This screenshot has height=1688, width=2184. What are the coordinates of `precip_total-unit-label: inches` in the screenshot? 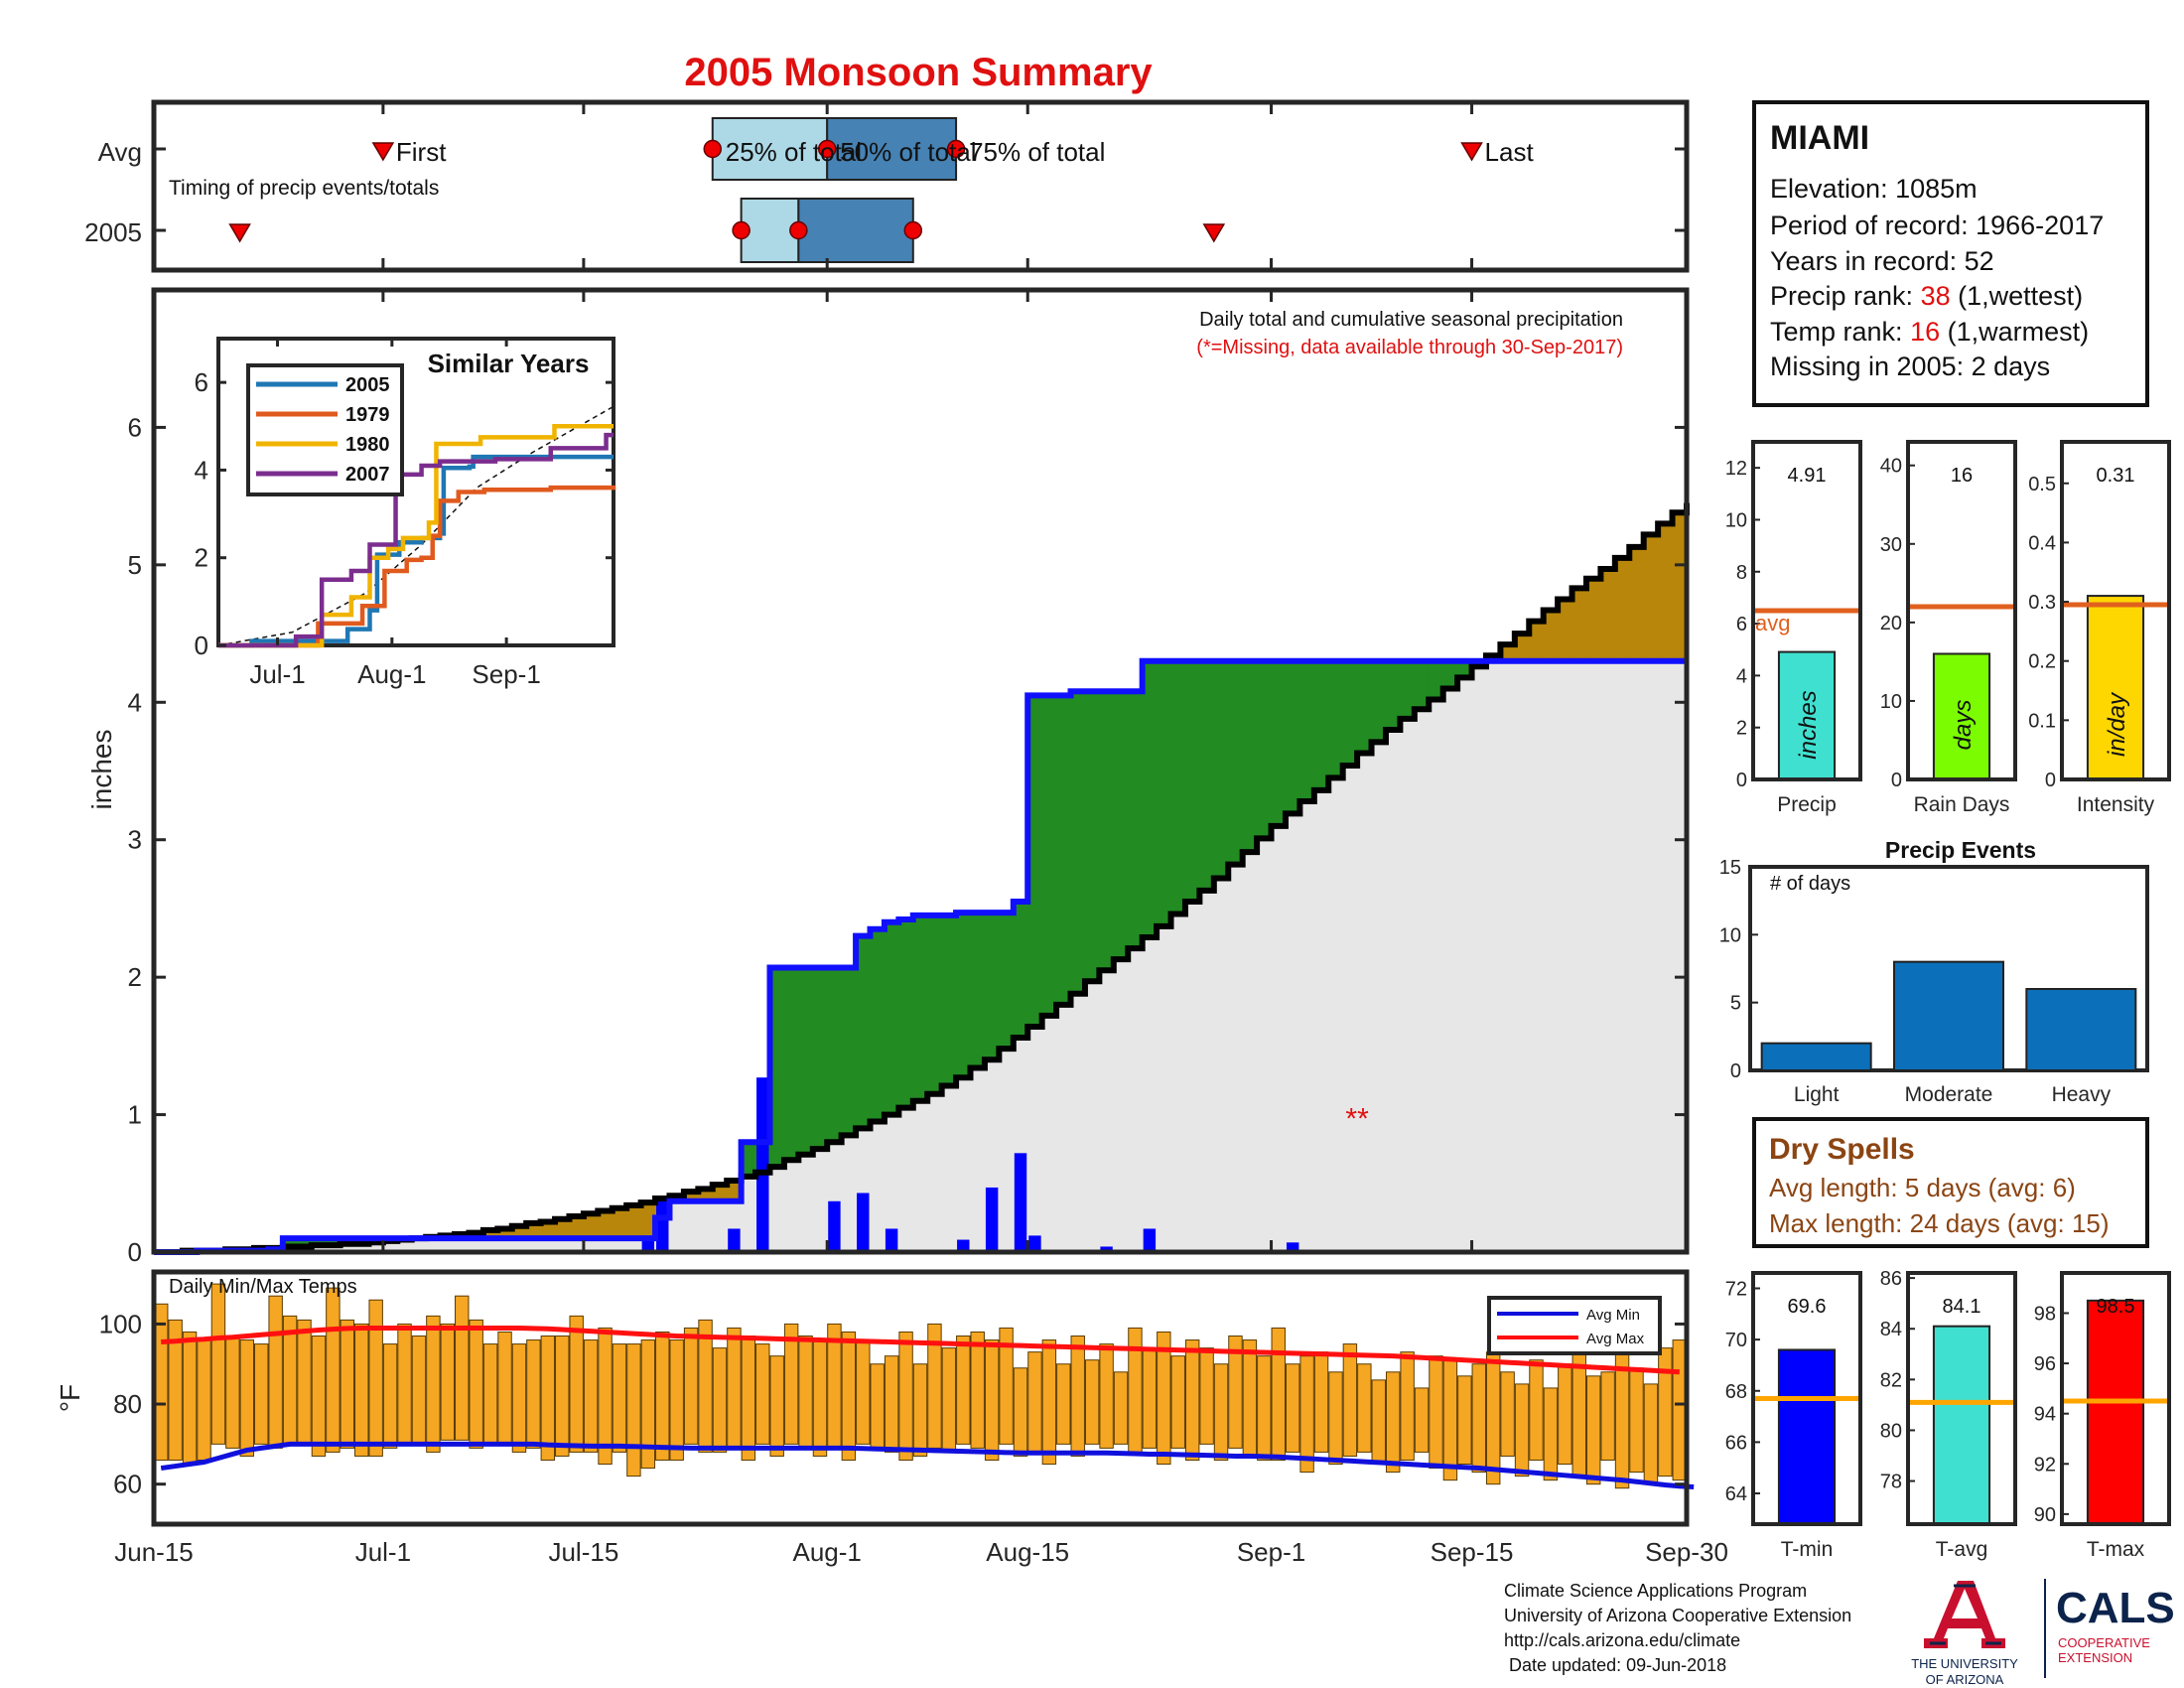 It's located at (1808, 724).